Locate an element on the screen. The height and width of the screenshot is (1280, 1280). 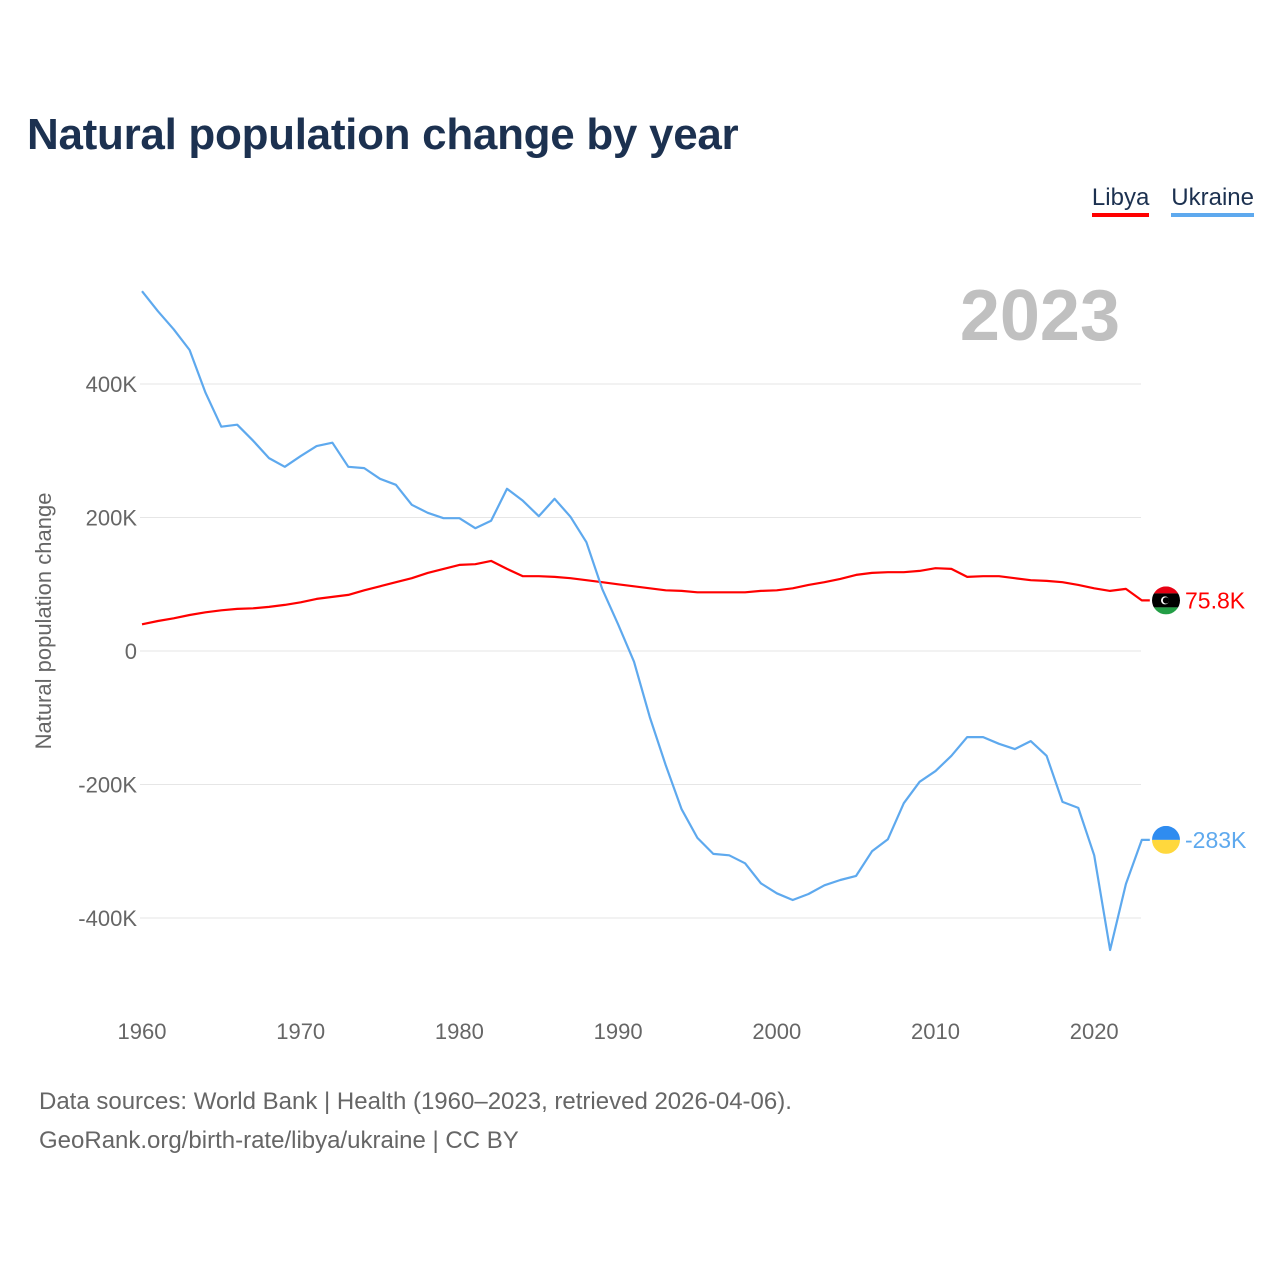
flag-crescent-cut is located at coordinates (1166, 600).